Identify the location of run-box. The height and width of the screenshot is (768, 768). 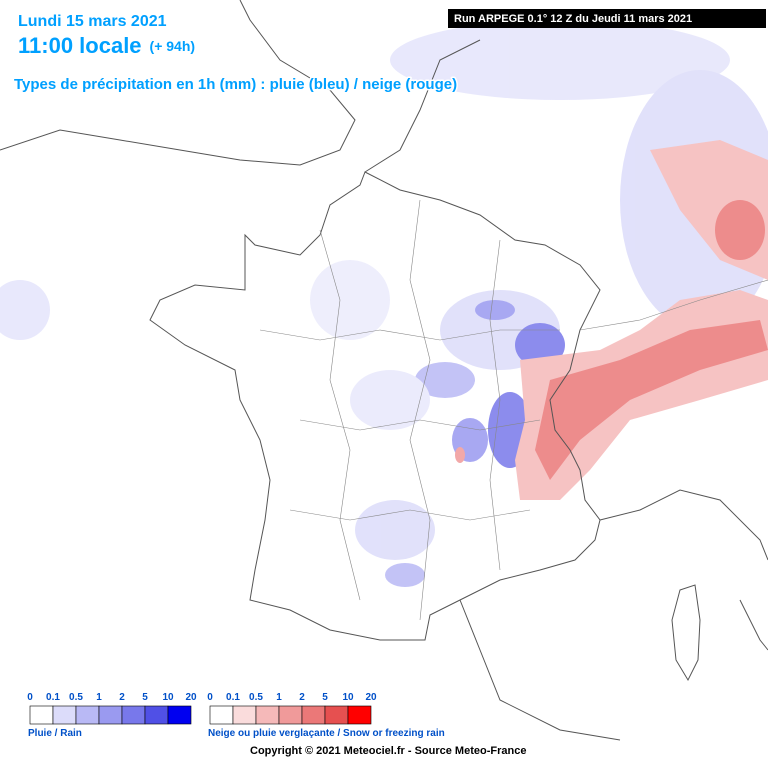
(607, 18).